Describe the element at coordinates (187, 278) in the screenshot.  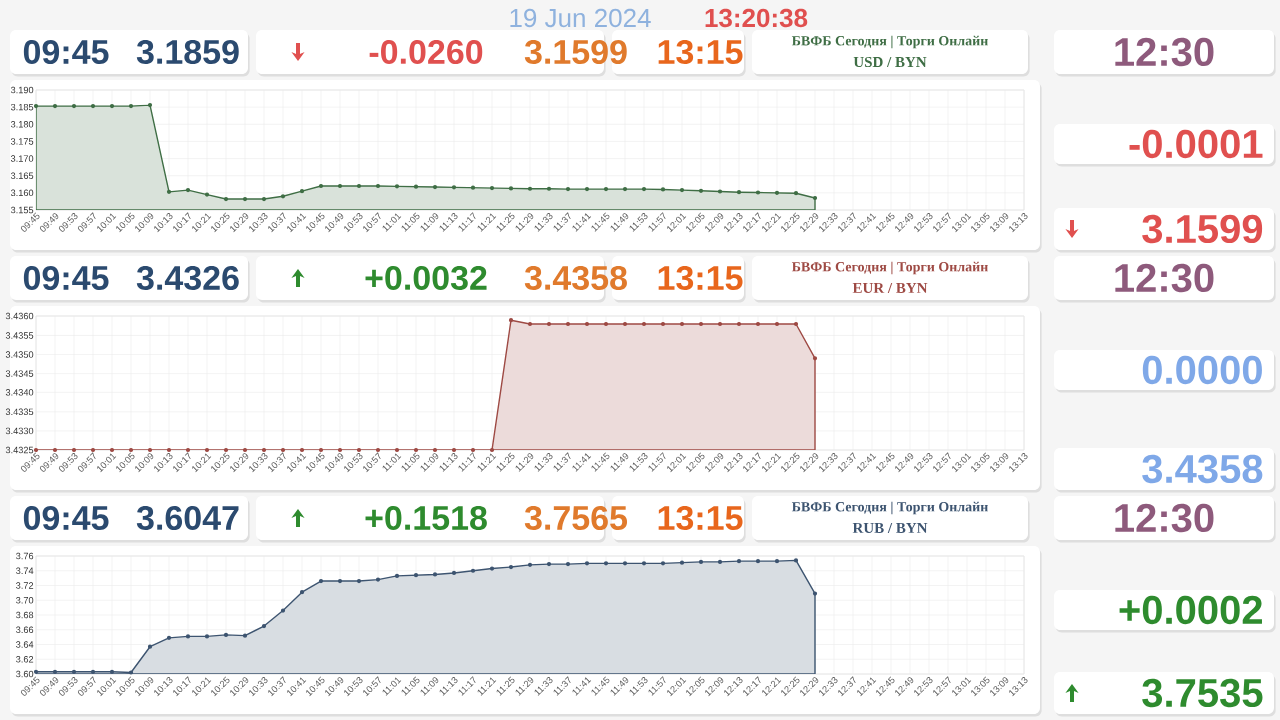
I see `text: 3.4326` at that location.